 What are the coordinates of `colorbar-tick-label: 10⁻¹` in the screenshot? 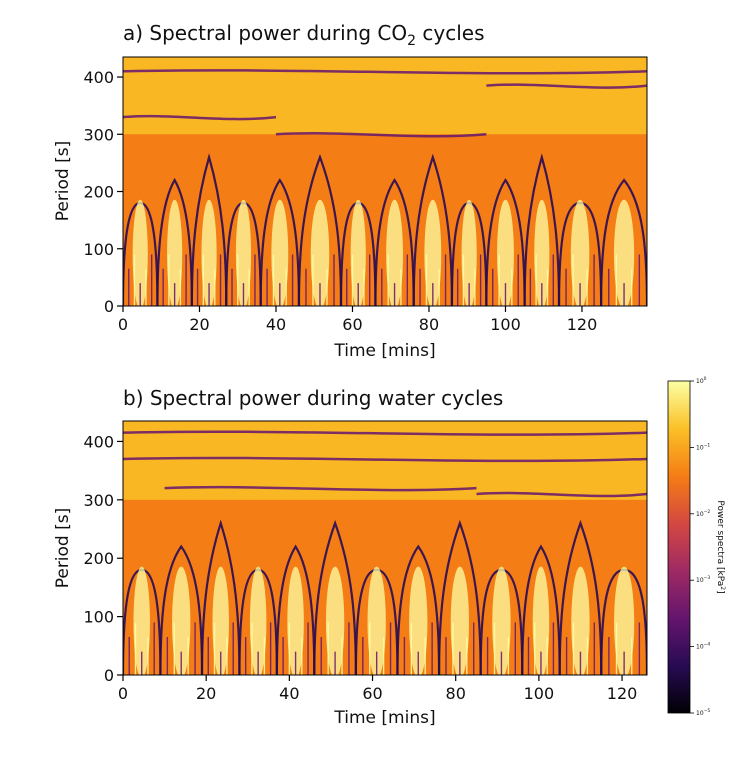 It's located at (703, 446).